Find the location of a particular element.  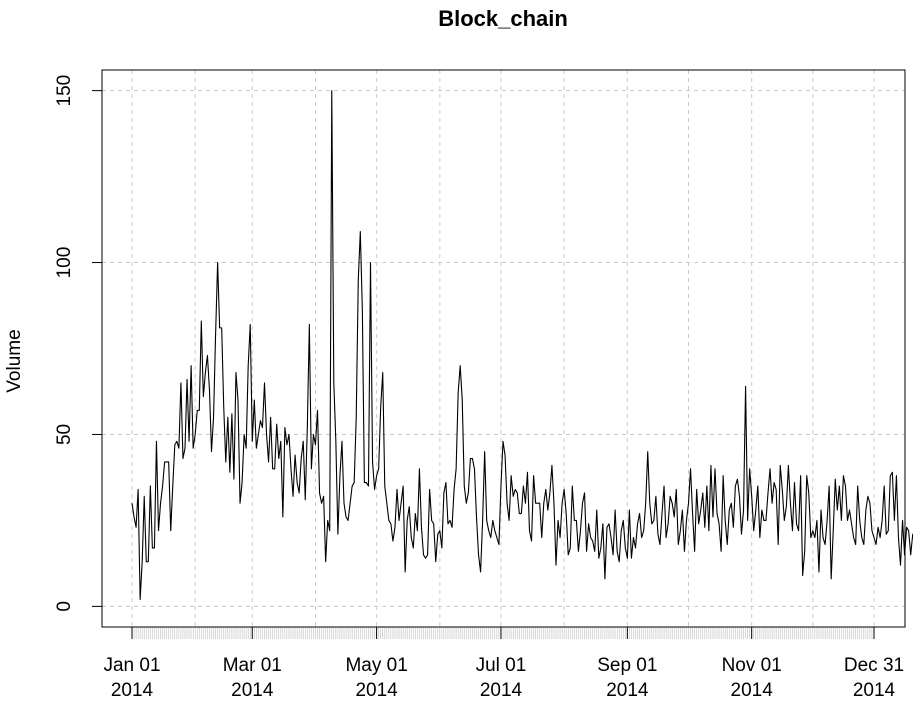

y-axis: 0 50 100 150 is located at coordinates (78, 343).